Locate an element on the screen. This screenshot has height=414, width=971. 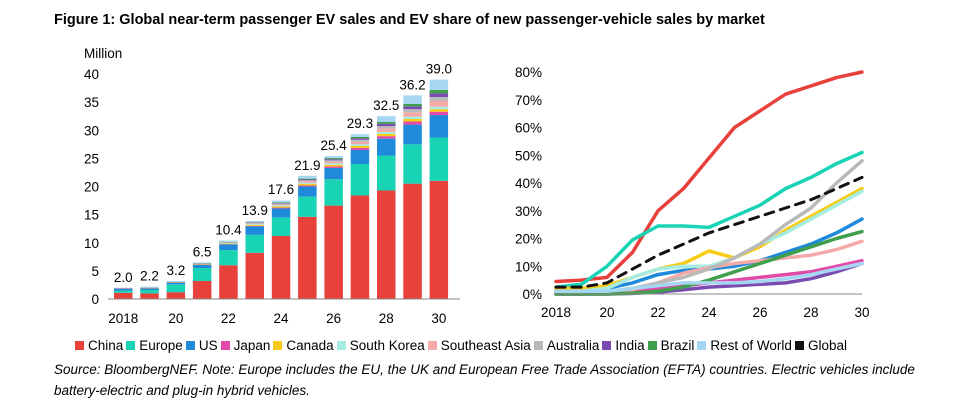
bar-us-2029 is located at coordinates (412, 134).